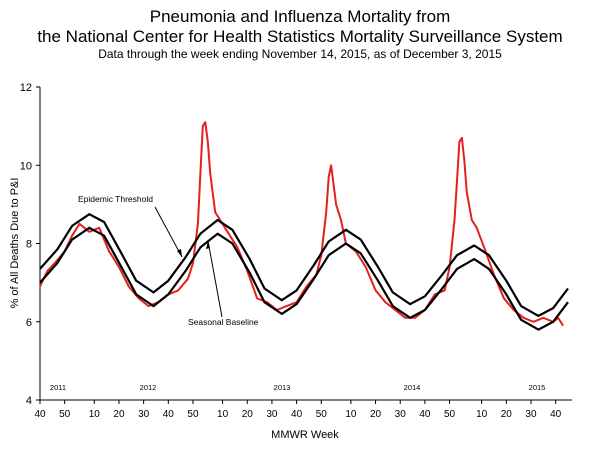 This screenshot has width=600, height=455. What do you see at coordinates (148, 387) in the screenshot?
I see `year-label: 2012` at bounding box center [148, 387].